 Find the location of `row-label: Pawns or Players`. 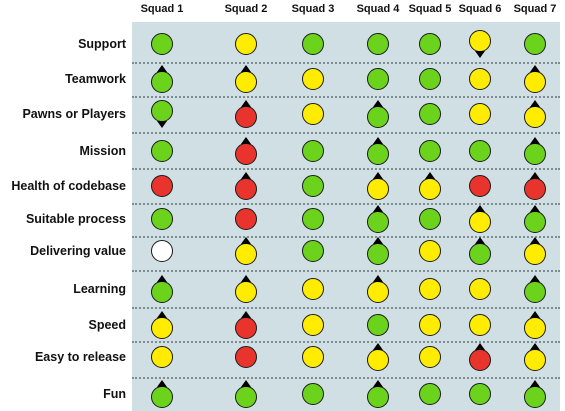

row-label: Pawns or Players is located at coordinates (74, 114).